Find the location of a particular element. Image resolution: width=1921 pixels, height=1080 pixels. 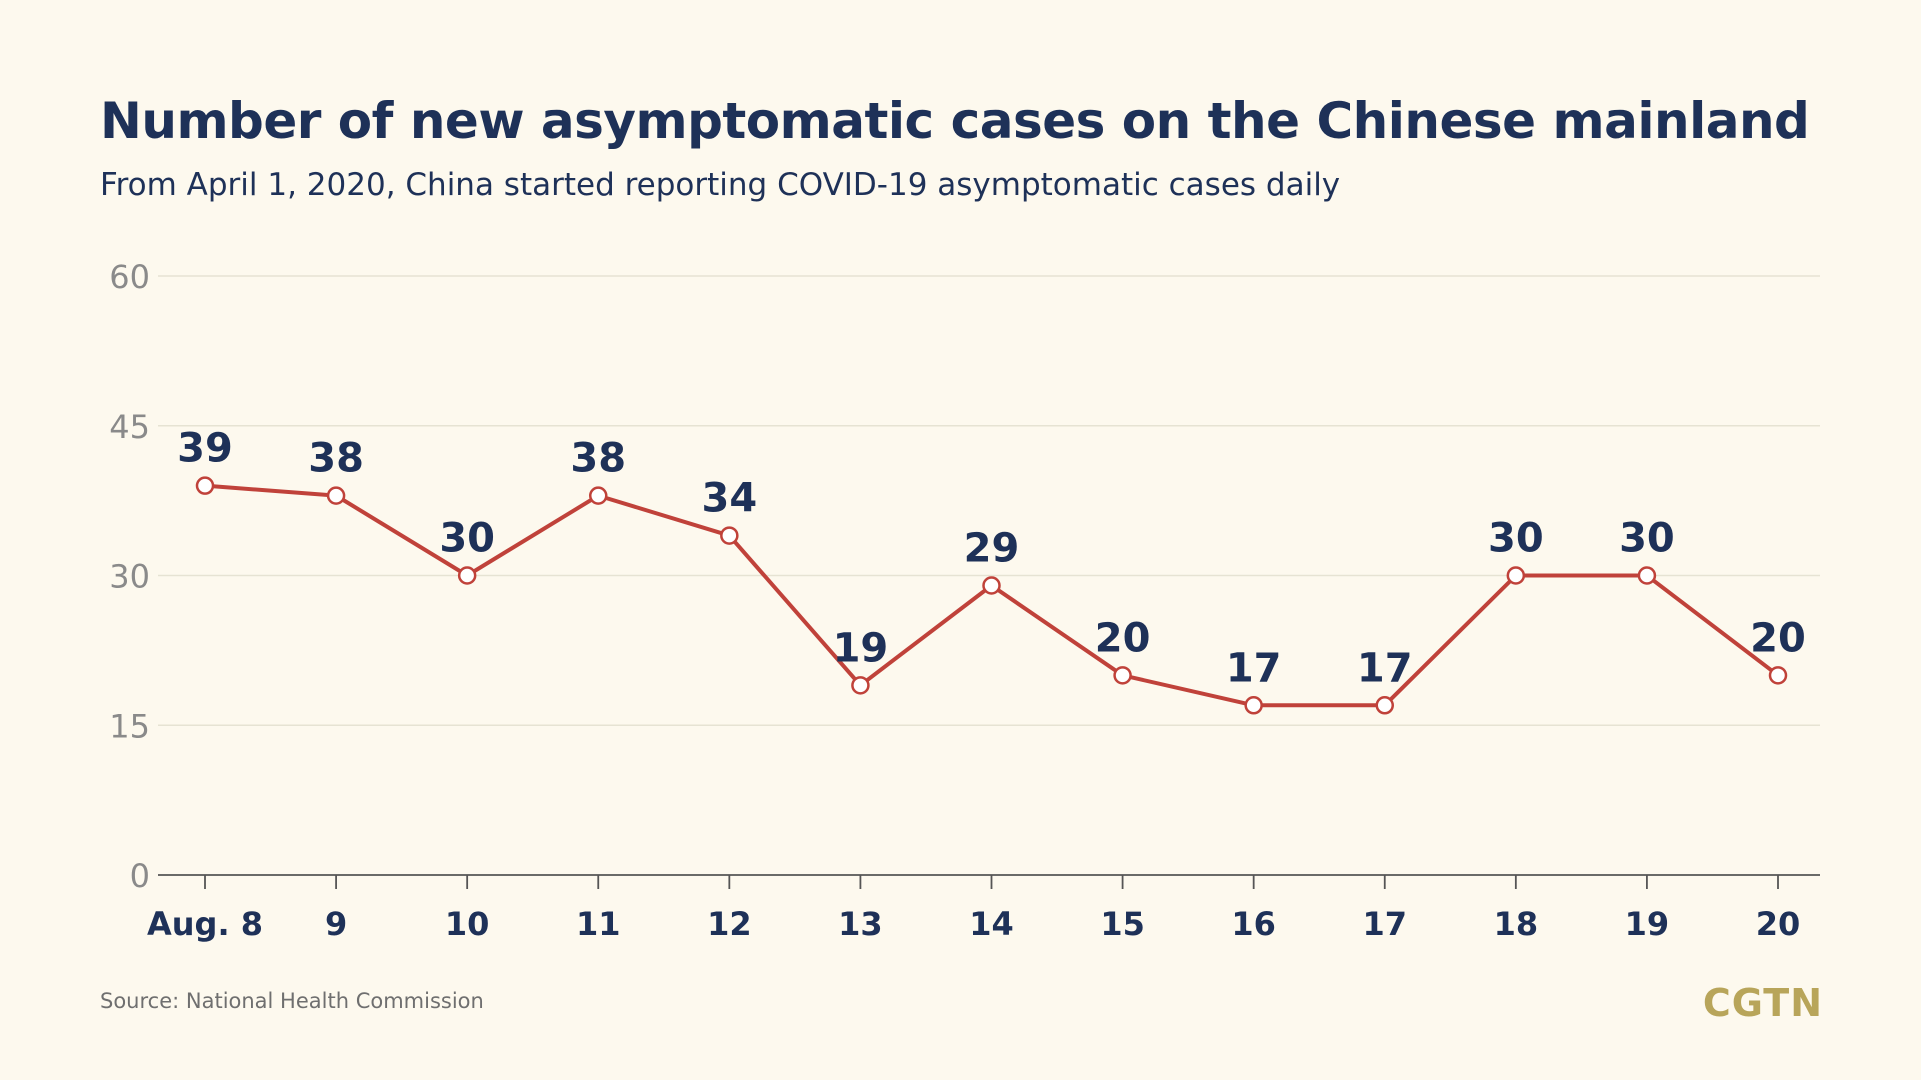

source-note: Source: National Health Commission is located at coordinates (292, 1001).